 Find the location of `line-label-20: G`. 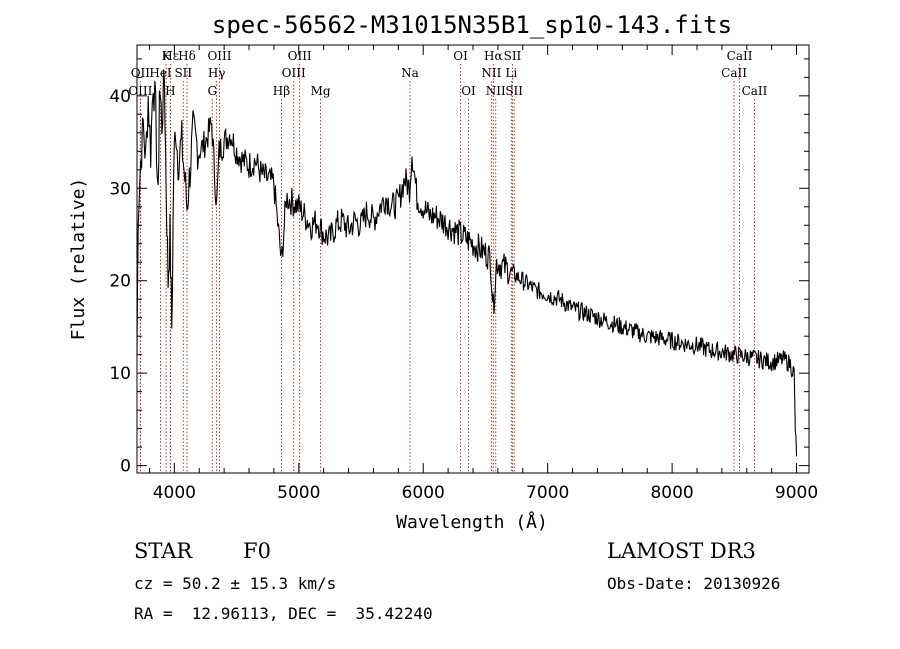

line-label-20: G is located at coordinates (212, 91).